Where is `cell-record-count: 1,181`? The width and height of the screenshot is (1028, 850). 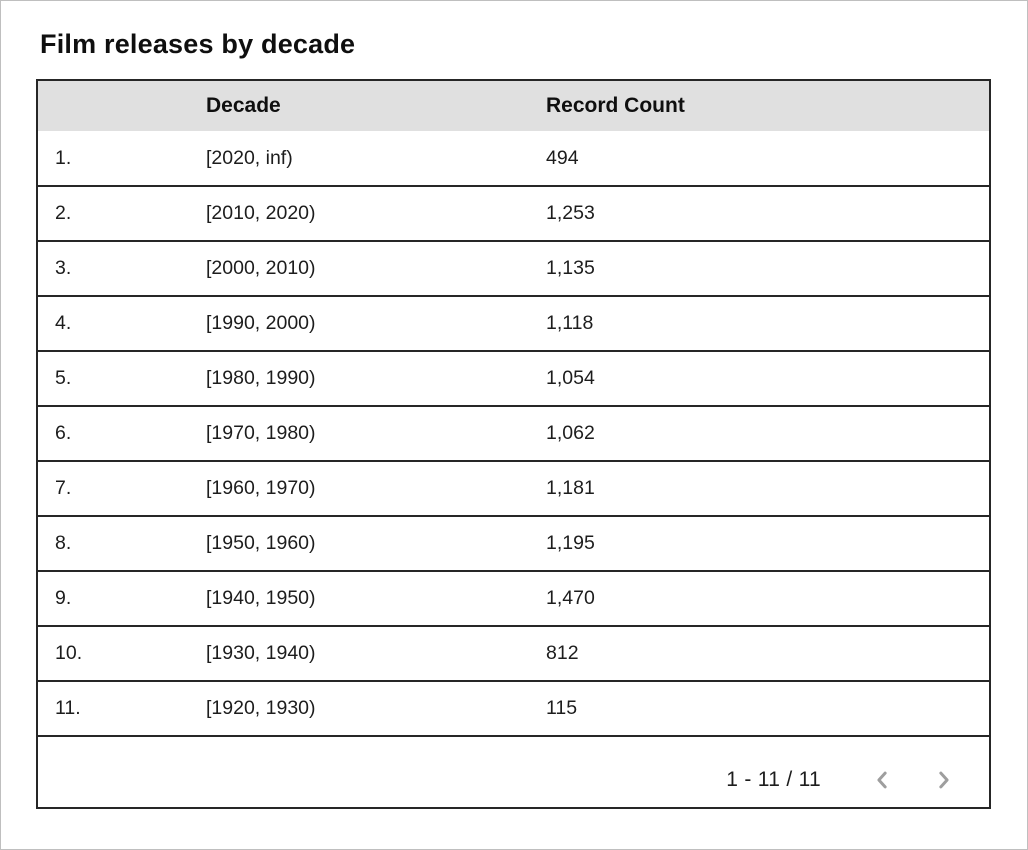
cell-record-count: 1,181 is located at coordinates (570, 488).